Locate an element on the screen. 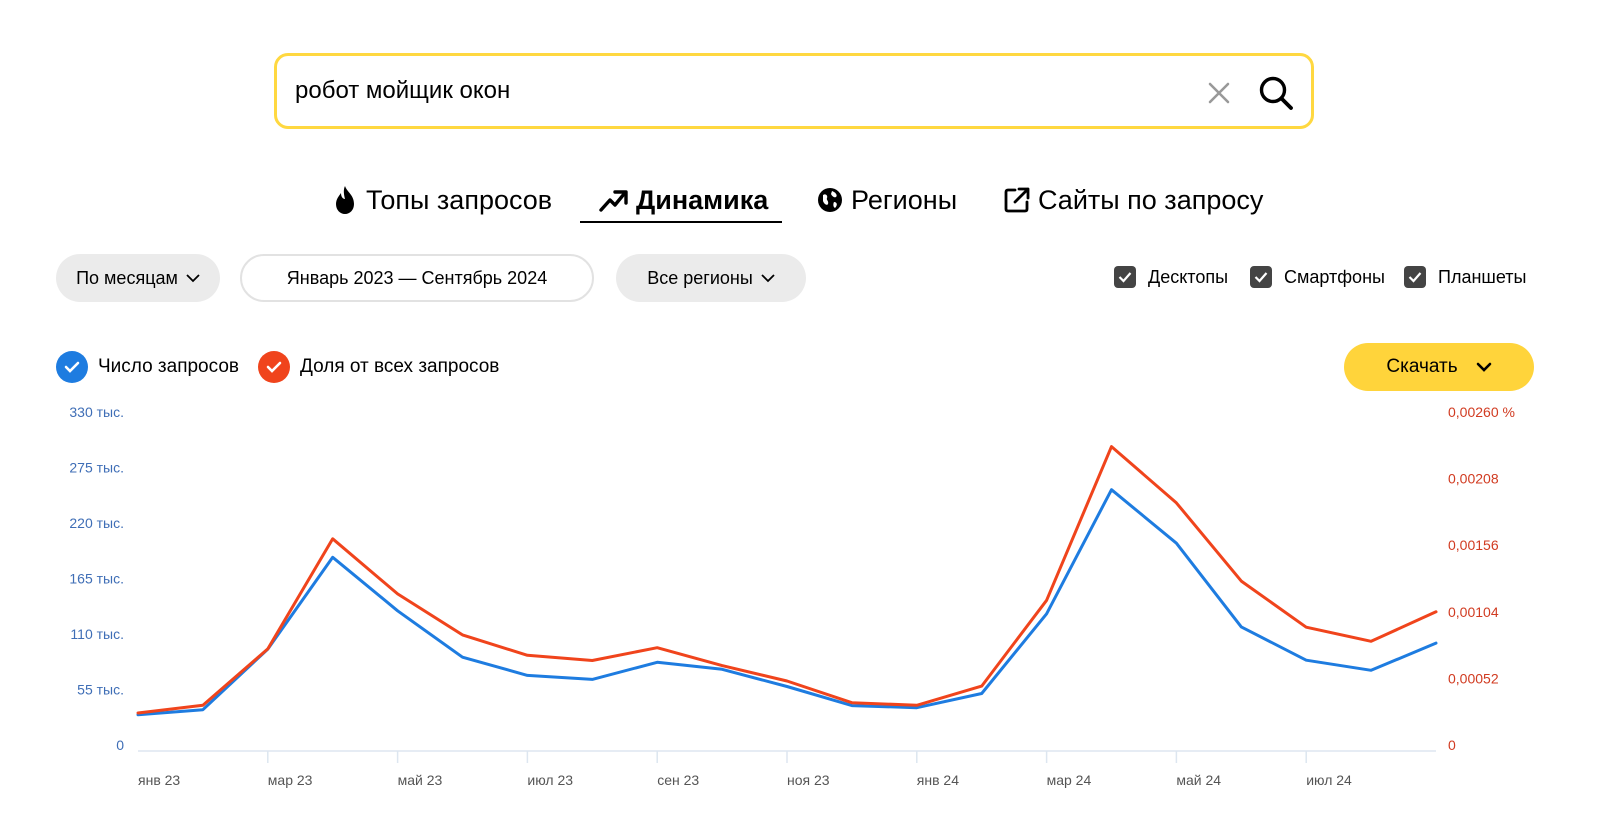 The image size is (1600, 823). x-tick-label: июл 24 is located at coordinates (1329, 780).